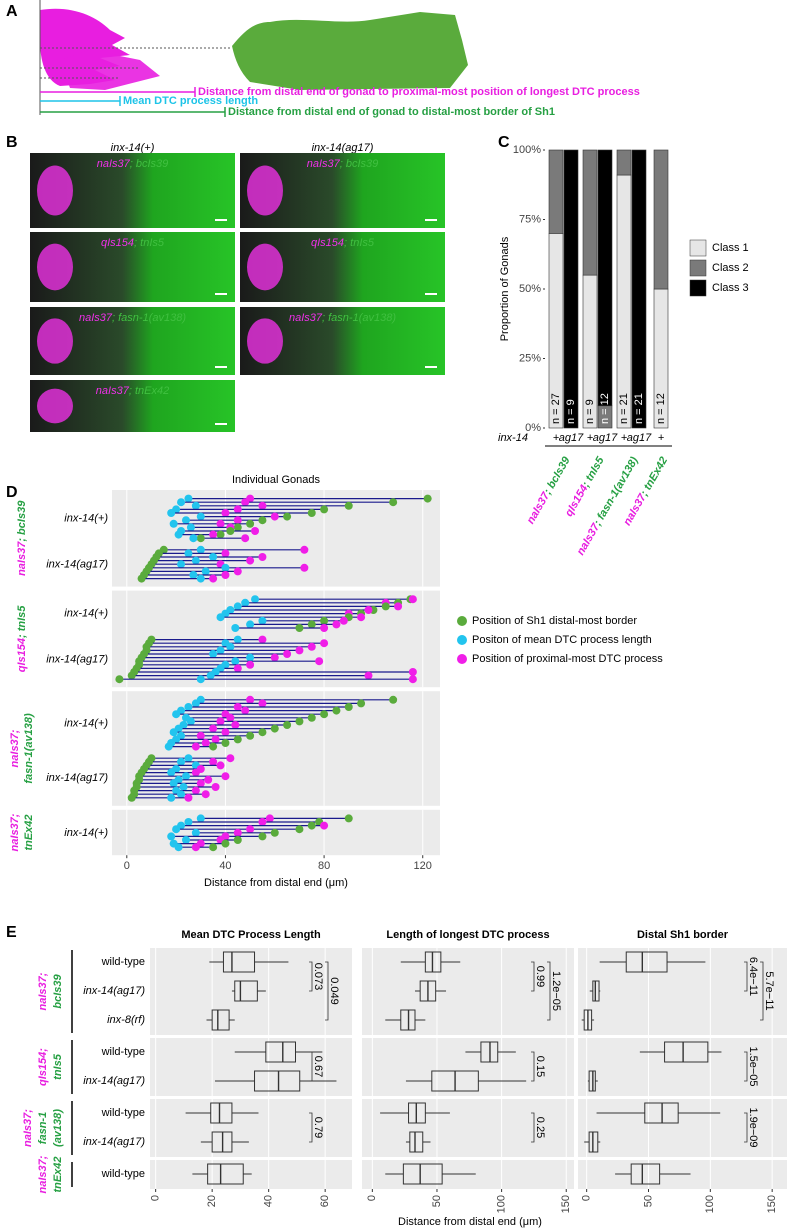 The height and width of the screenshot is (1232, 787). What do you see at coordinates (502, 1204) in the screenshot?
I see `x-tick-label: 100` at bounding box center [502, 1204].